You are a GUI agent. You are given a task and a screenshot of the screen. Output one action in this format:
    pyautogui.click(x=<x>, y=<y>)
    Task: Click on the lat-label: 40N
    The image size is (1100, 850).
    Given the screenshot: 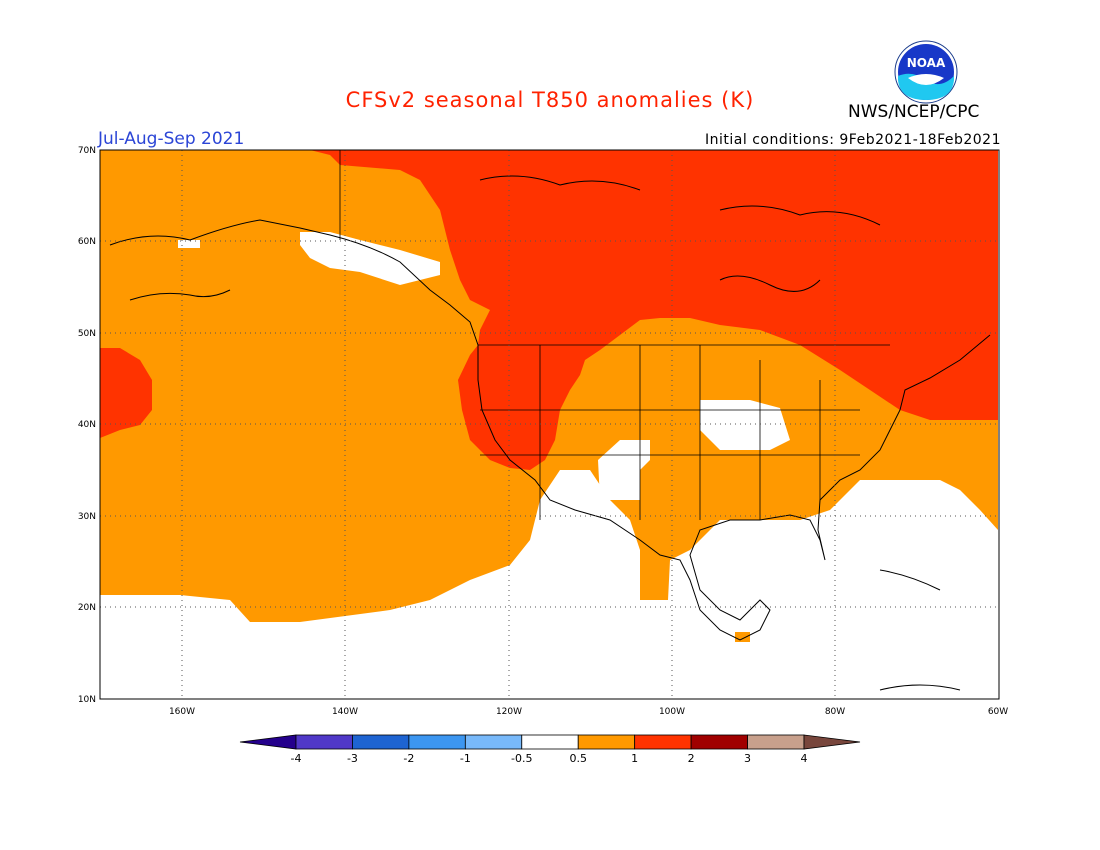 What is the action you would take?
    pyautogui.click(x=87, y=425)
    